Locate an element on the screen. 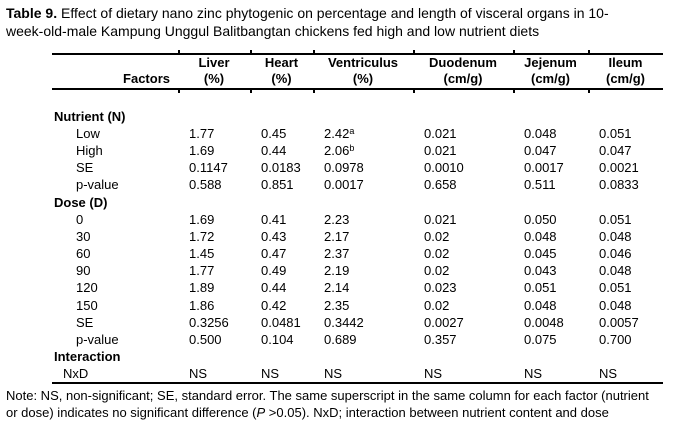 Image resolution: width=700 pixels, height=430 pixels. table-row: 150 1.86 0.42 2.35 0.02 0.048 0.048 is located at coordinates (357, 305).